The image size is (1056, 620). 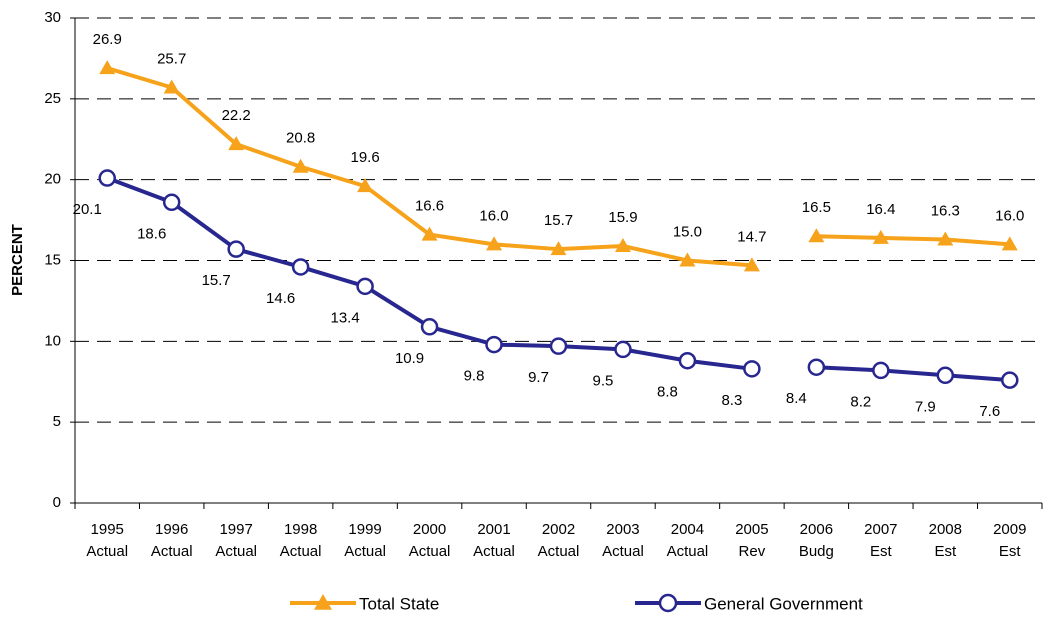 I want to click on data-label: 16.5, so click(x=816, y=207).